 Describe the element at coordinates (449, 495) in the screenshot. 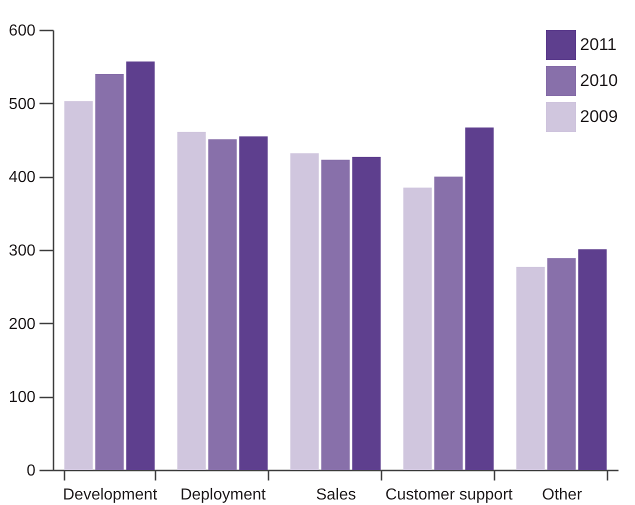

I see `x-tick-label: Customer support` at that location.